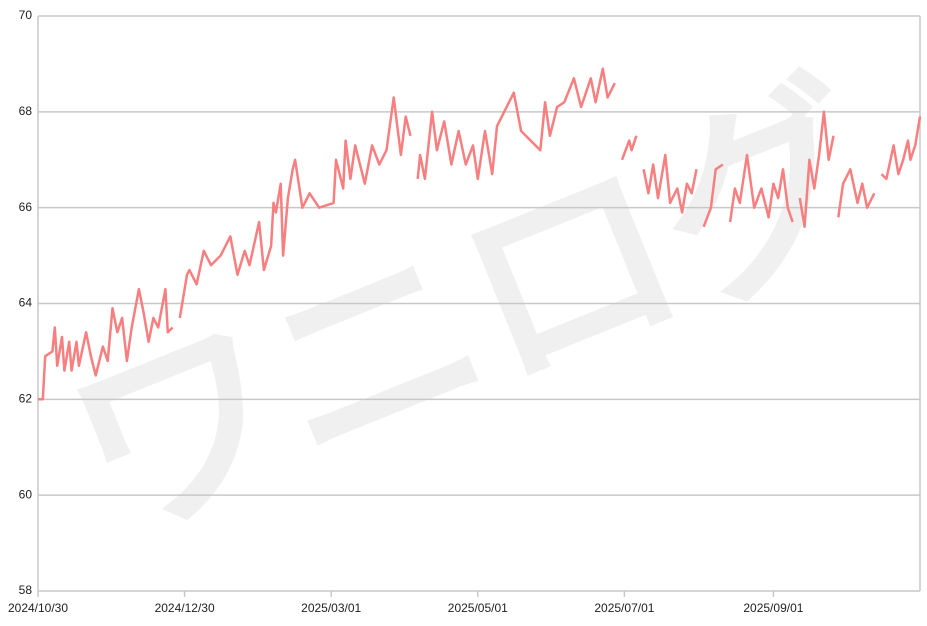 The width and height of the screenshot is (927, 626). I want to click on y-tick-label: 64, so click(26, 303).